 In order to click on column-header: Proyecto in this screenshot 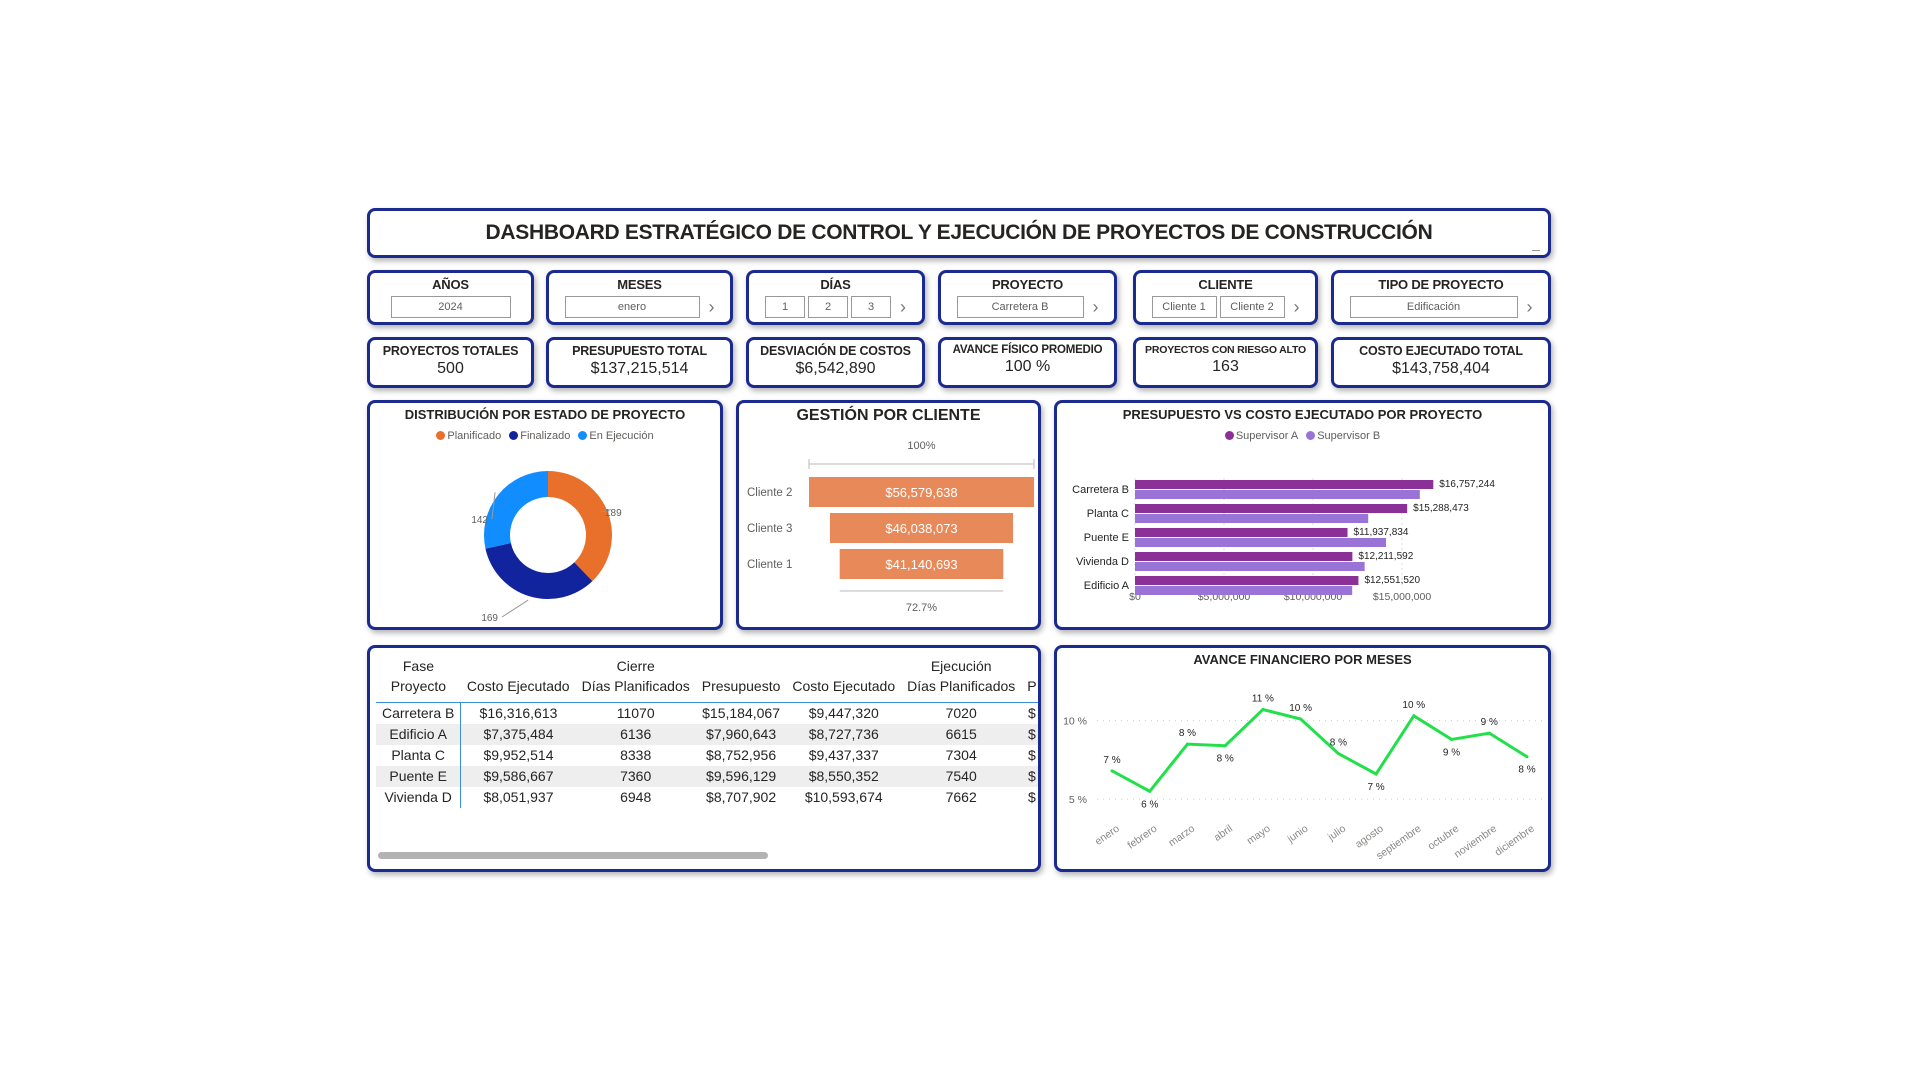, I will do `click(418, 689)`.